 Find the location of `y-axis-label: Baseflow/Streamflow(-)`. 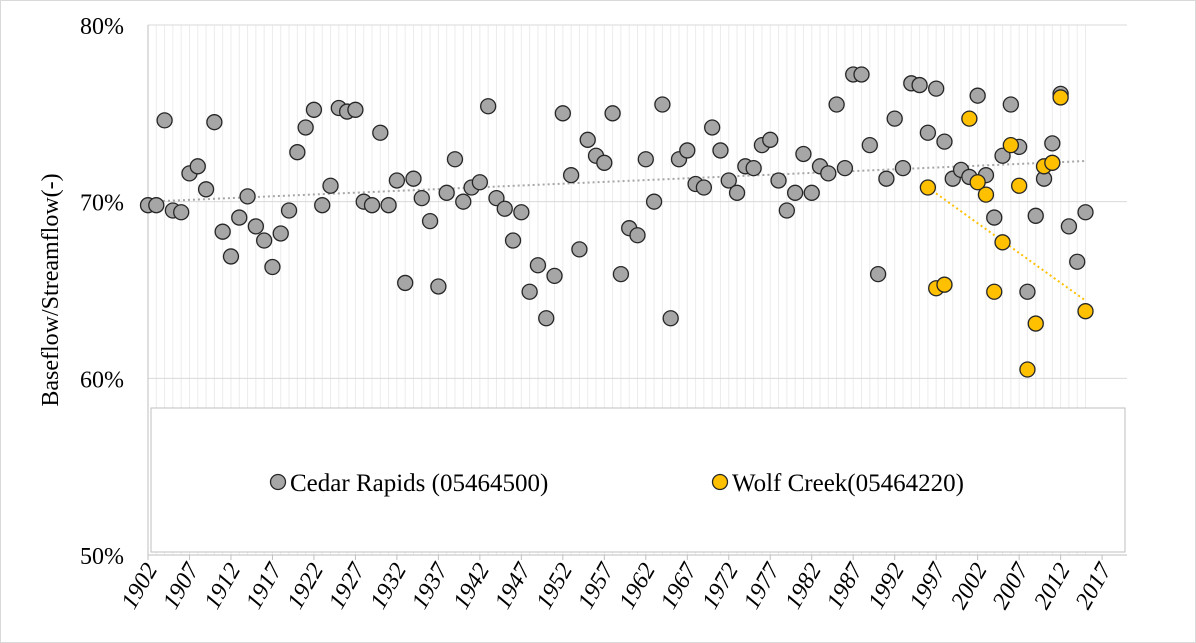

y-axis-label: Baseflow/Streamflow(-) is located at coordinates (51, 289).